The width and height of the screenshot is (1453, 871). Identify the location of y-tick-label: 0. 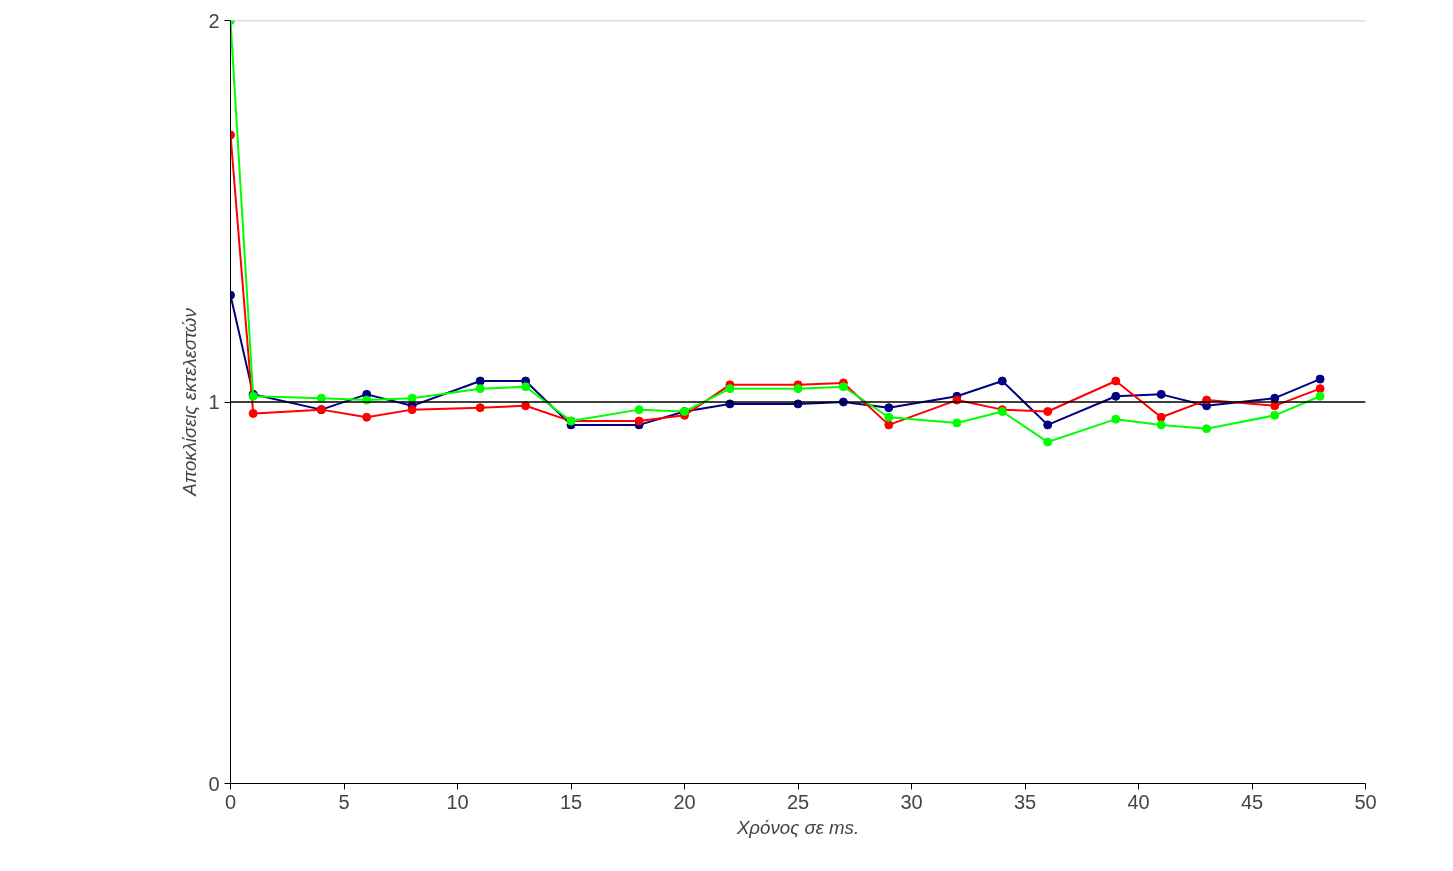
(214, 783).